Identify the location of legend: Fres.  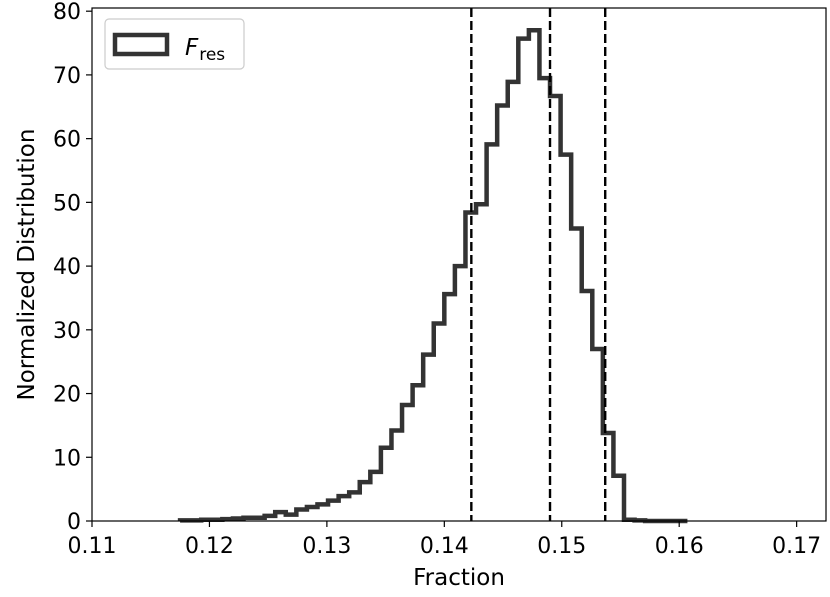
(174, 44).